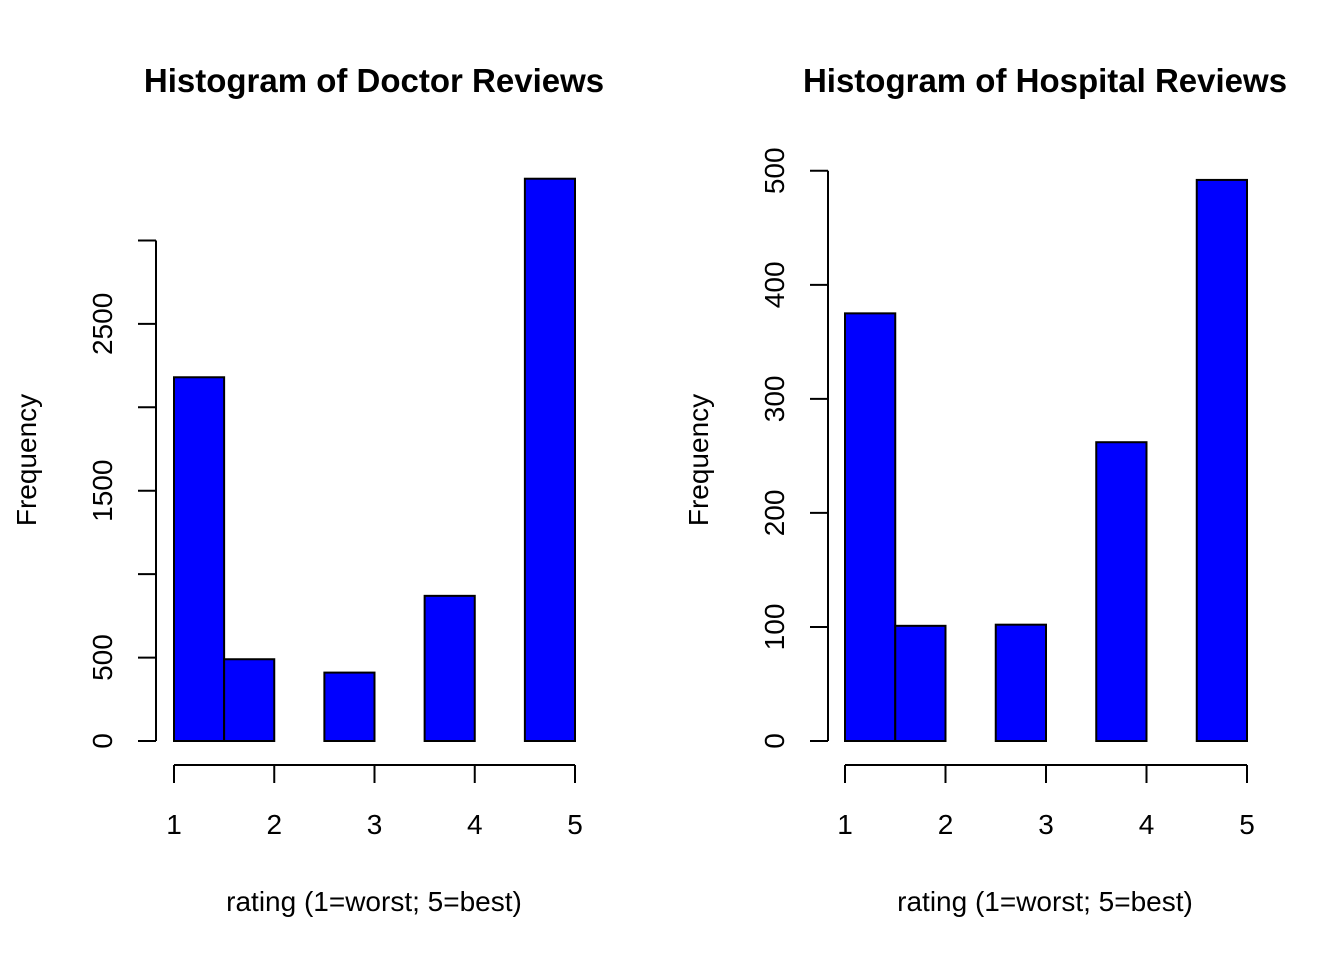 This screenshot has height=960, width=1344. What do you see at coordinates (122, 494) in the screenshot?
I see `y-axis: 0 500 1500 2500` at bounding box center [122, 494].